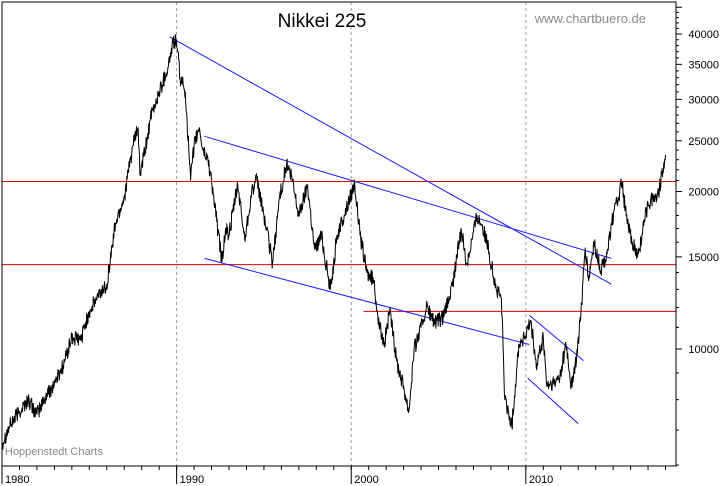 This screenshot has width=723, height=486. What do you see at coordinates (703, 142) in the screenshot?
I see `y-tick-label: 25000` at bounding box center [703, 142].